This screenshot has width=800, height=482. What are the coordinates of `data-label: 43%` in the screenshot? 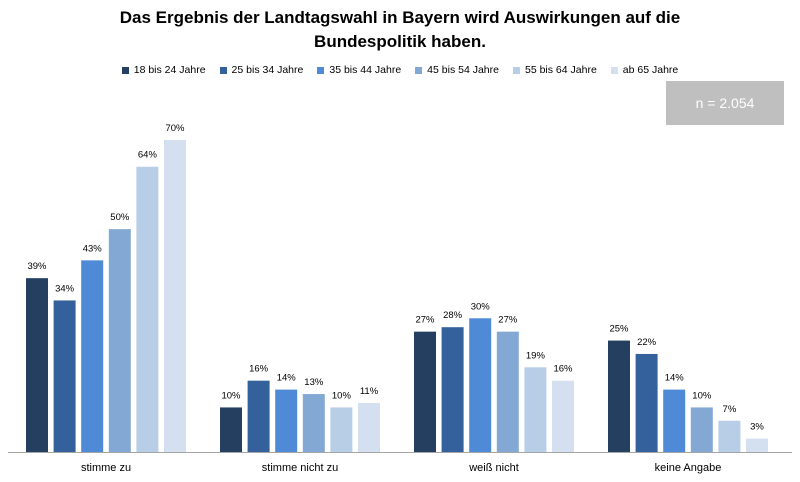 It's located at (93, 248).